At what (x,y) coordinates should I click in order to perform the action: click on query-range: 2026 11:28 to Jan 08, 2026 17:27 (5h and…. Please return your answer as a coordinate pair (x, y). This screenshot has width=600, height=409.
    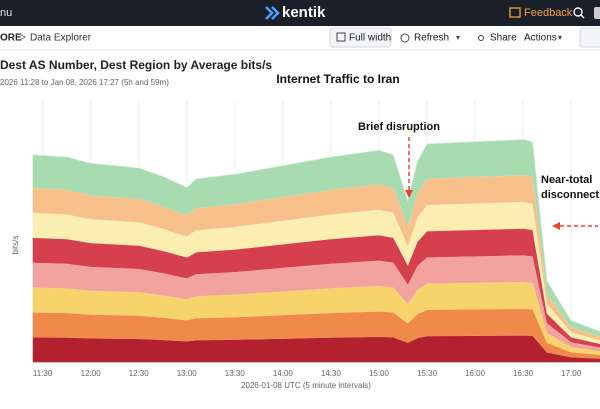
    Looking at the image, I should click on (84, 82).